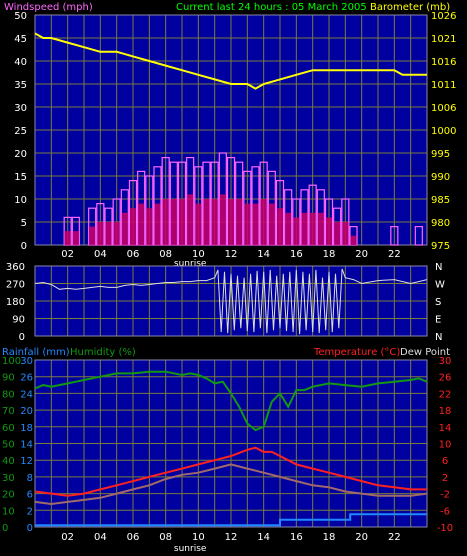  I want to click on direction-tick-label: 270, so click(15, 285).